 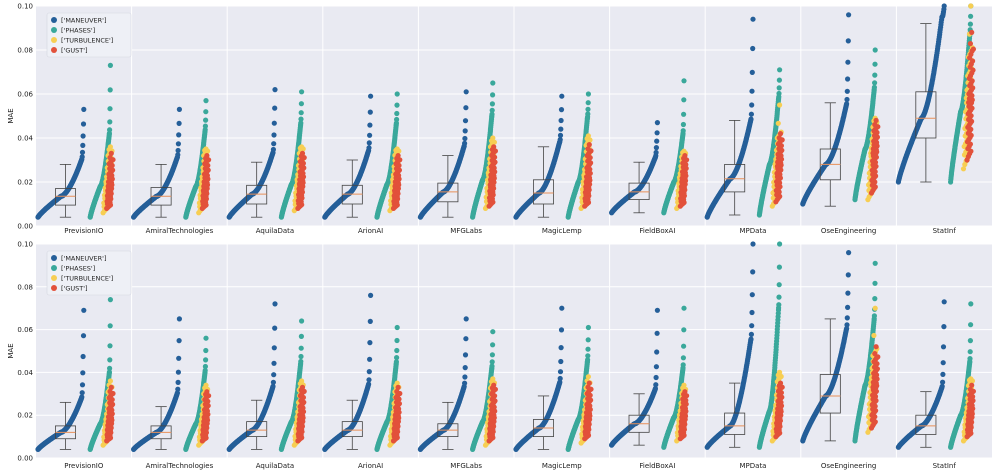 I want to click on y-tick-label: 0.10, so click(x=25, y=7).